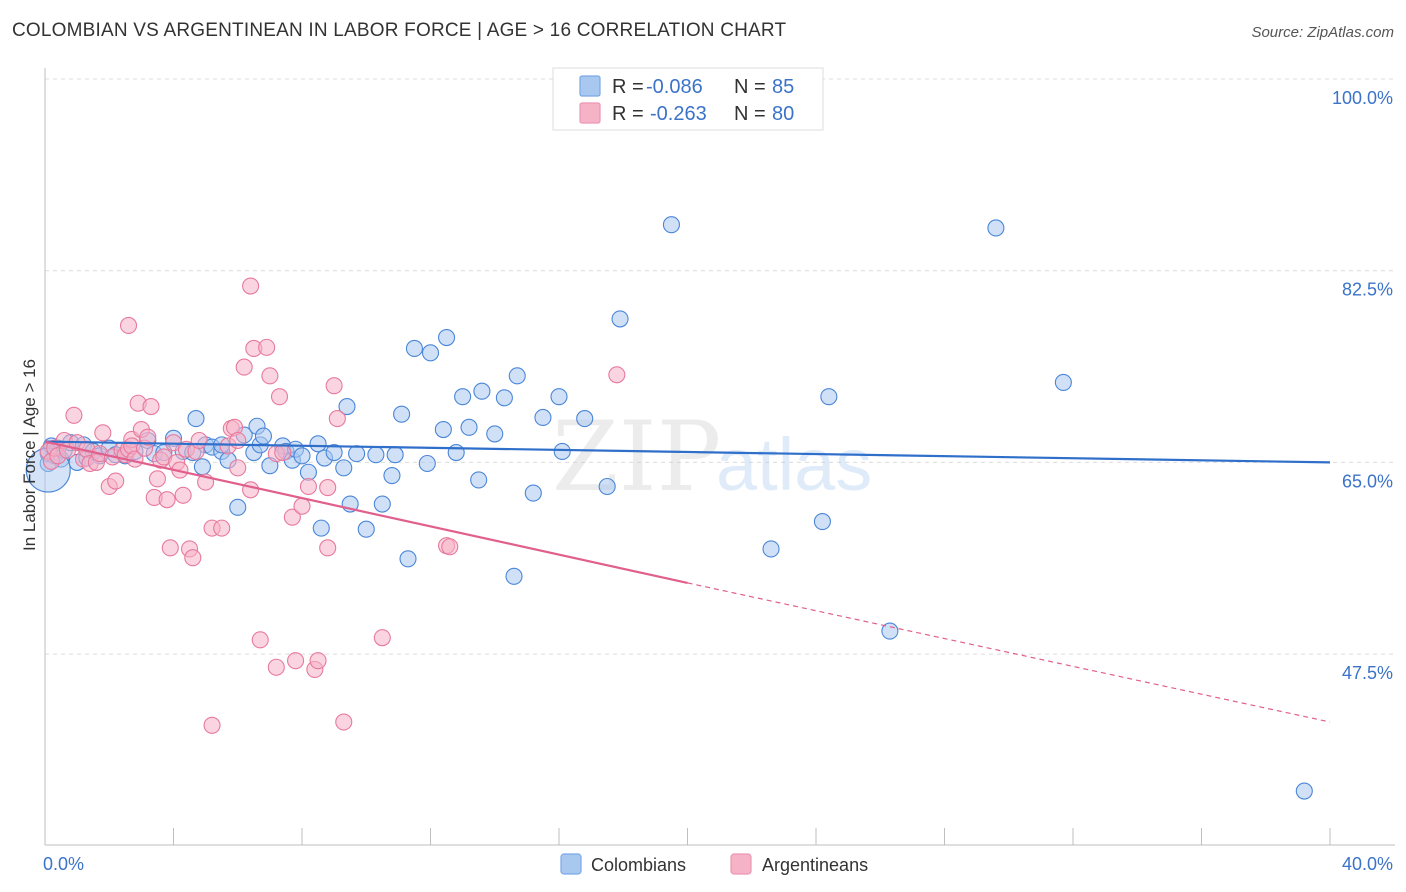 The height and width of the screenshot is (892, 1406). I want to click on y-tick-label-1: 82.5%, so click(1367, 290).